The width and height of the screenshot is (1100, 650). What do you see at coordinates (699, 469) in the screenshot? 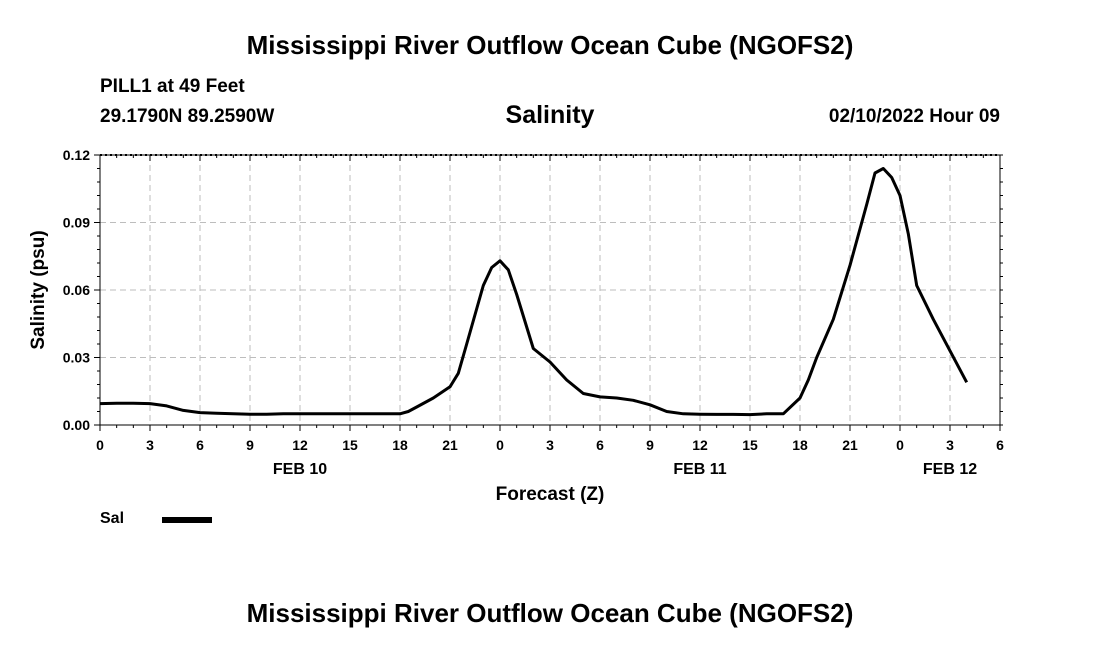
I see `date-label: FEB 11` at bounding box center [699, 469].